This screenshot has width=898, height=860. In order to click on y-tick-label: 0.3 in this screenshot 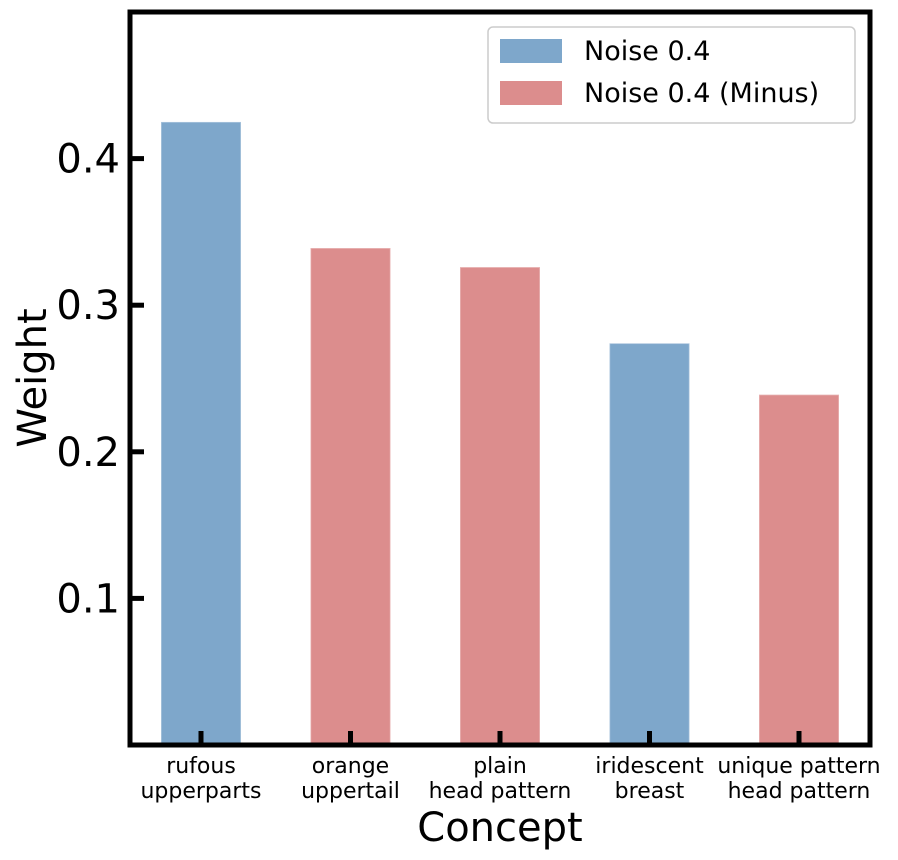, I will do `click(88, 306)`.